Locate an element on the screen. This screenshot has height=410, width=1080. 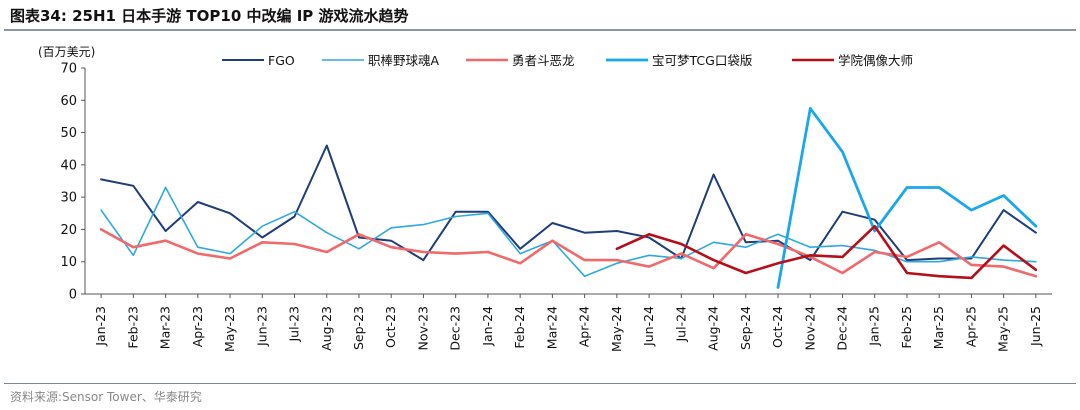
x-tick-label: Nov-24 is located at coordinates (809, 328).